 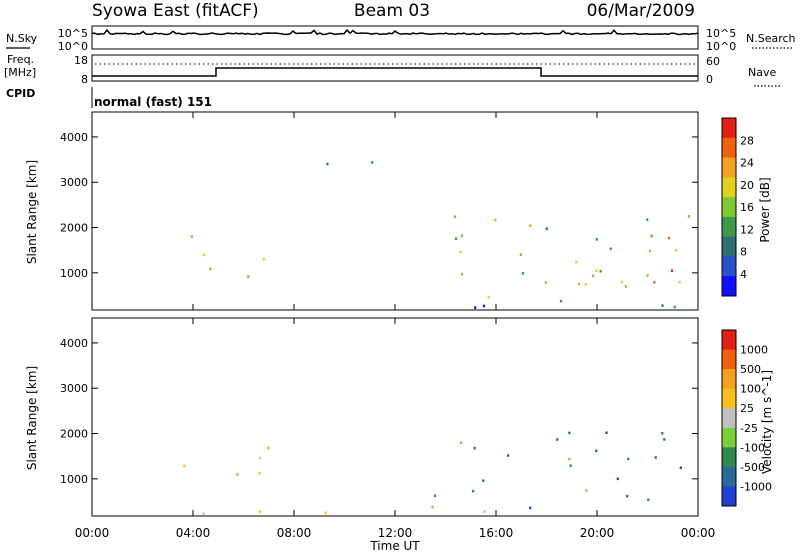 What do you see at coordinates (20, 72) in the screenshot?
I see `freq-label-line2: [MHz]` at bounding box center [20, 72].